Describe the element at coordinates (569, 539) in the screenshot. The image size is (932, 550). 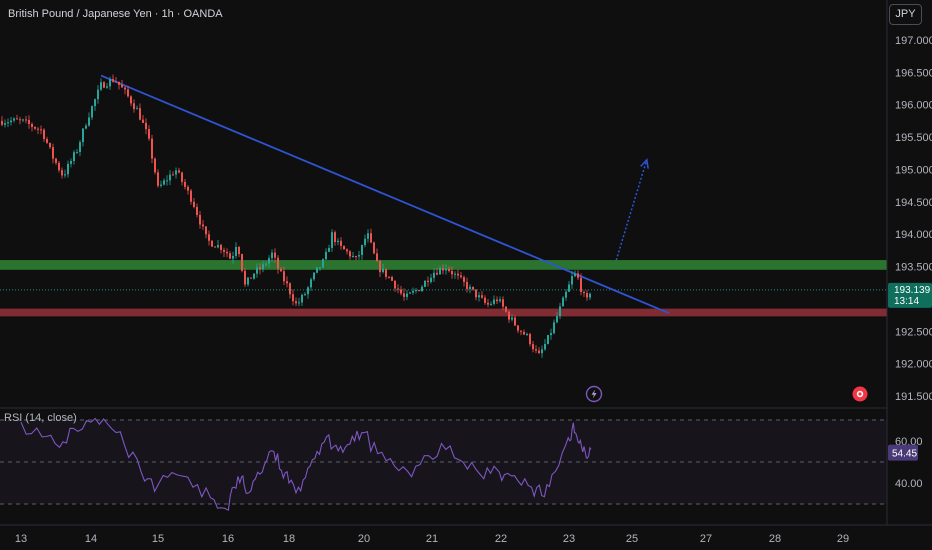
I see `time-tick-label: 23` at that location.